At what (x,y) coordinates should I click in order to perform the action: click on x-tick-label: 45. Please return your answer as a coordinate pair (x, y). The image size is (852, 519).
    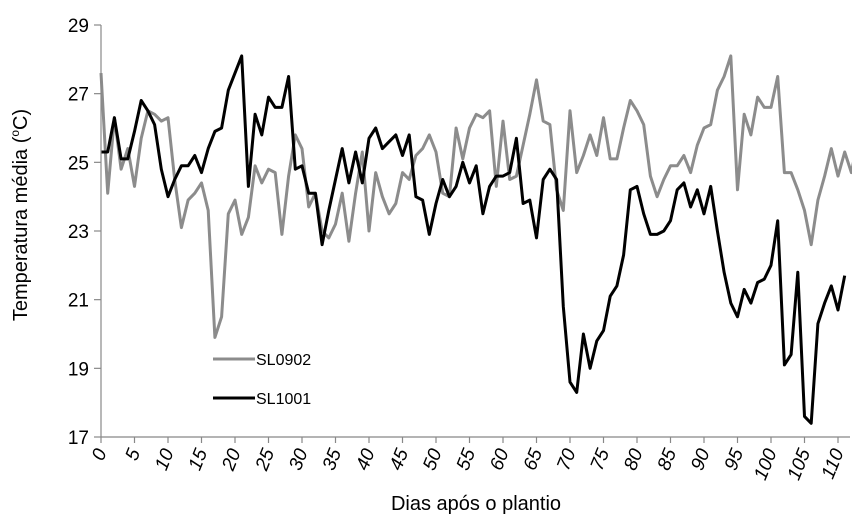
    Looking at the image, I should click on (400, 460).